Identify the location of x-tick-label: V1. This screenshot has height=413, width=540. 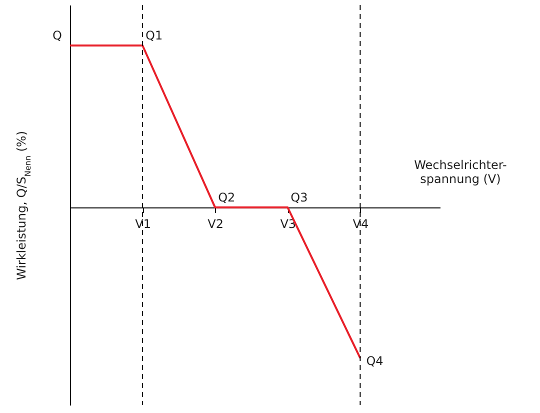
(143, 223).